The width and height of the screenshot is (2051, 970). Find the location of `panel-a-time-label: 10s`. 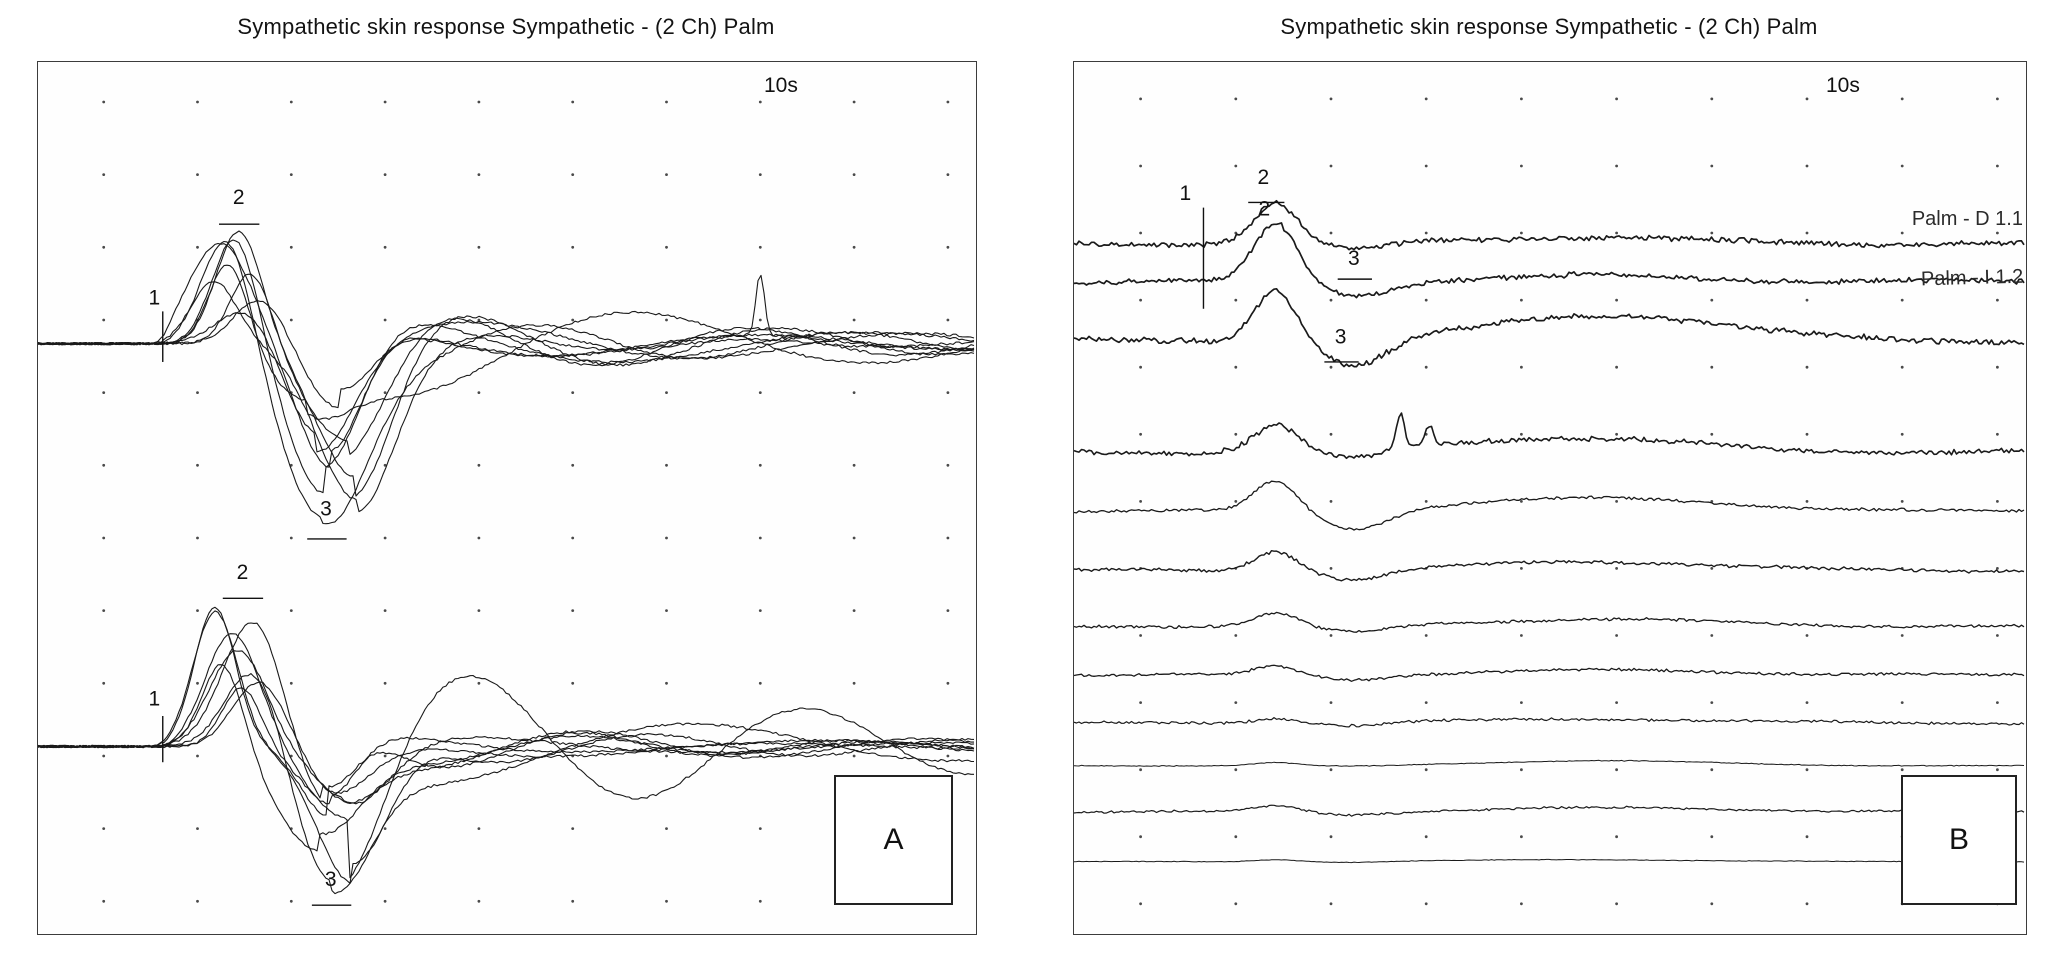

panel-a-time-label: 10s is located at coordinates (781, 85).